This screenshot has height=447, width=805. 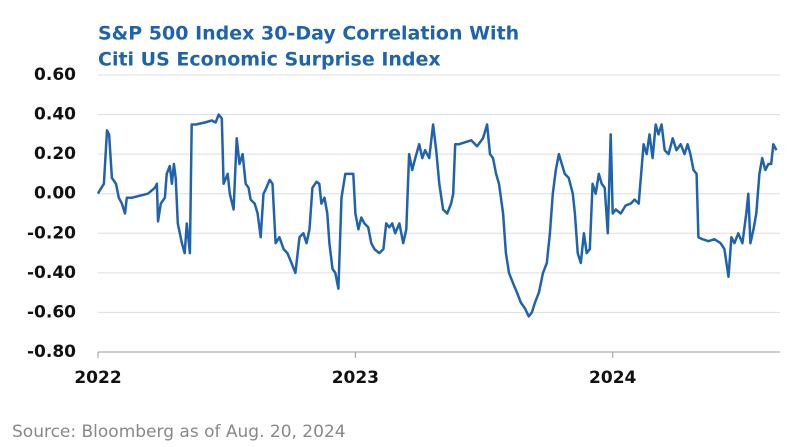 What do you see at coordinates (55, 75) in the screenshot?
I see `y-tick-label: 0.60` at bounding box center [55, 75].